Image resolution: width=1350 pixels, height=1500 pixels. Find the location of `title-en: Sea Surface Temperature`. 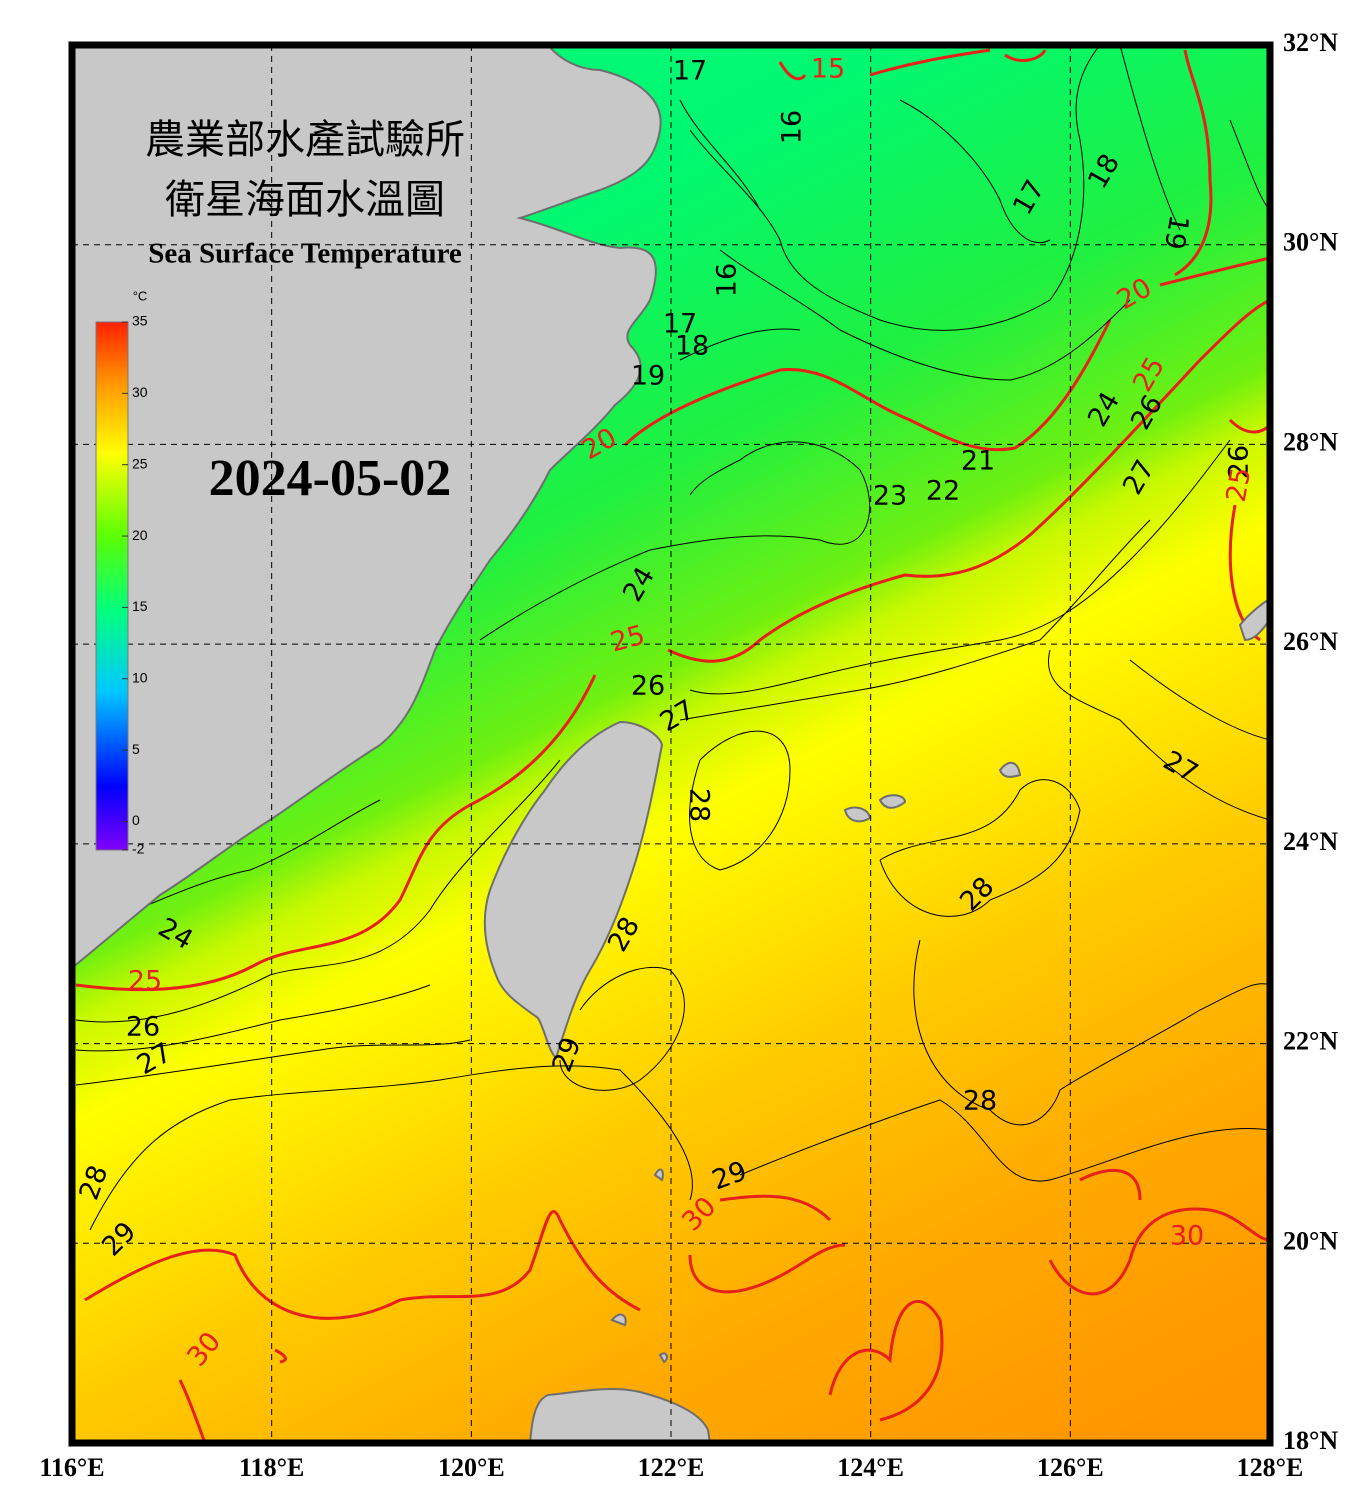

title-en: Sea Surface Temperature is located at coordinates (305, 254).